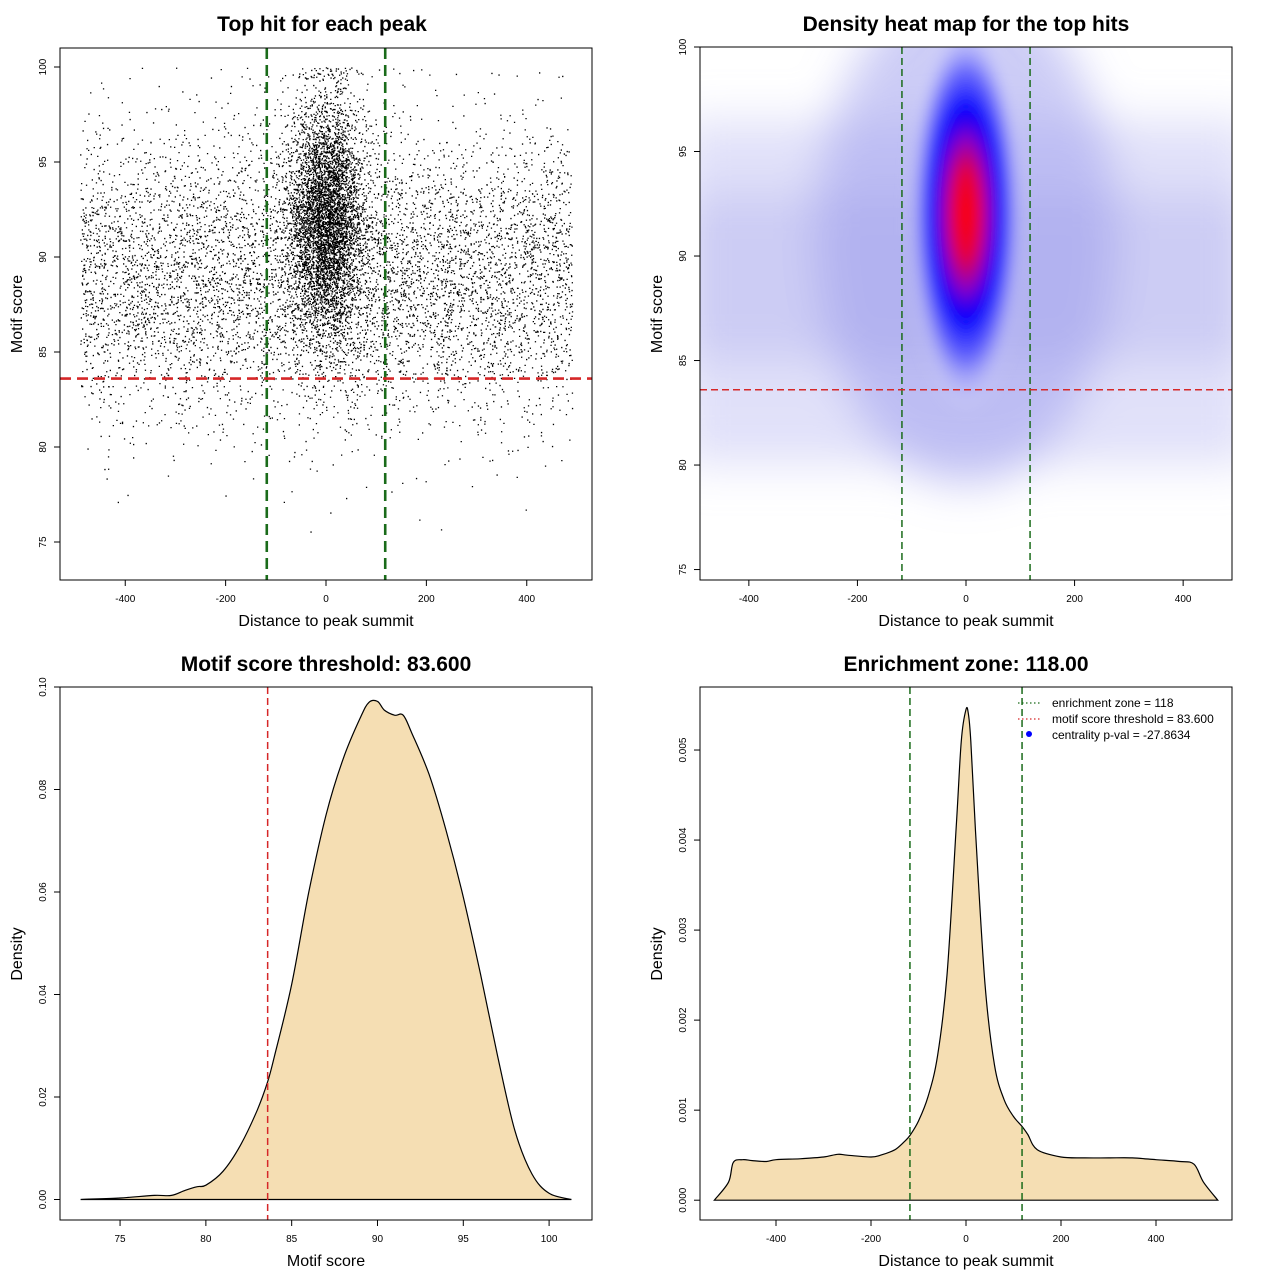 This screenshot has width=1280, height=1280. What do you see at coordinates (1061, 1239) in the screenshot?
I see `distance-xtick-label: 200` at bounding box center [1061, 1239].